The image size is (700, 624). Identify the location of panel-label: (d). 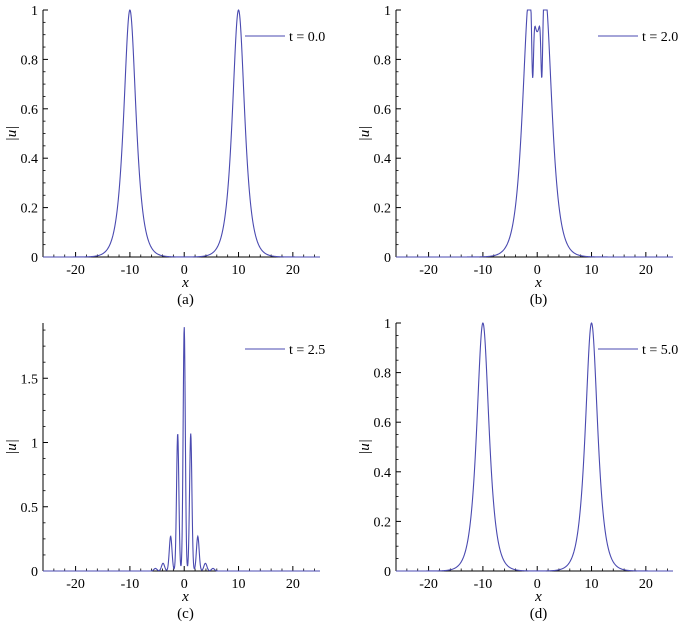
(539, 614).